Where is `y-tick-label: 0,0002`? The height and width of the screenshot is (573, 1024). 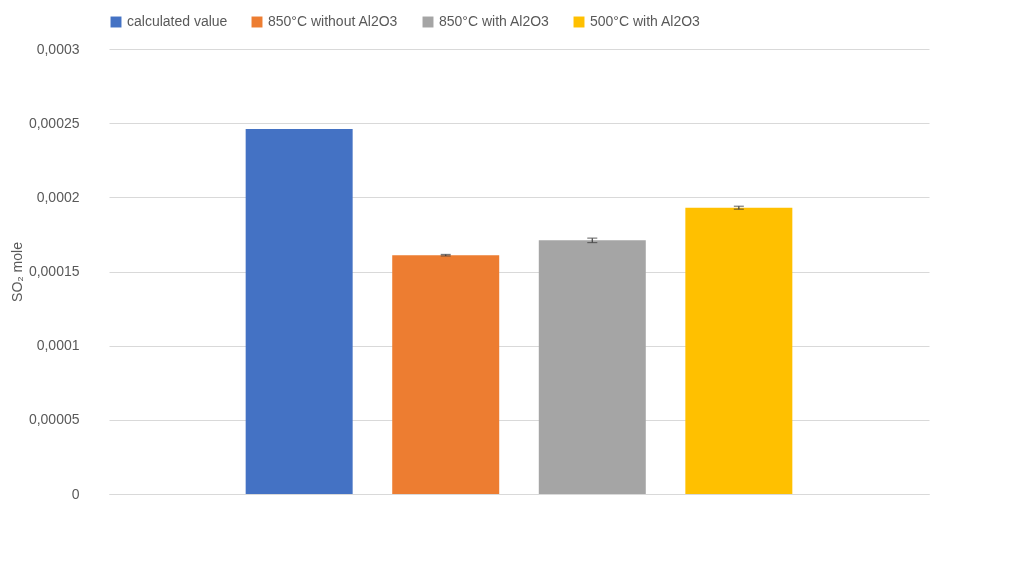 y-tick-label: 0,0002 is located at coordinates (58, 196).